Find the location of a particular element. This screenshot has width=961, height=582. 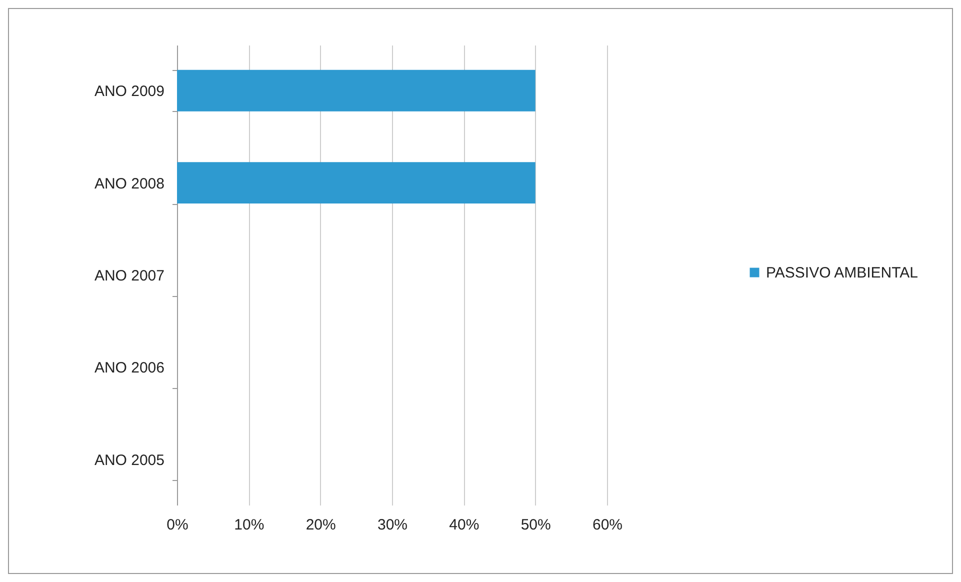

y-tick-label: ANO 2008 is located at coordinates (129, 183).